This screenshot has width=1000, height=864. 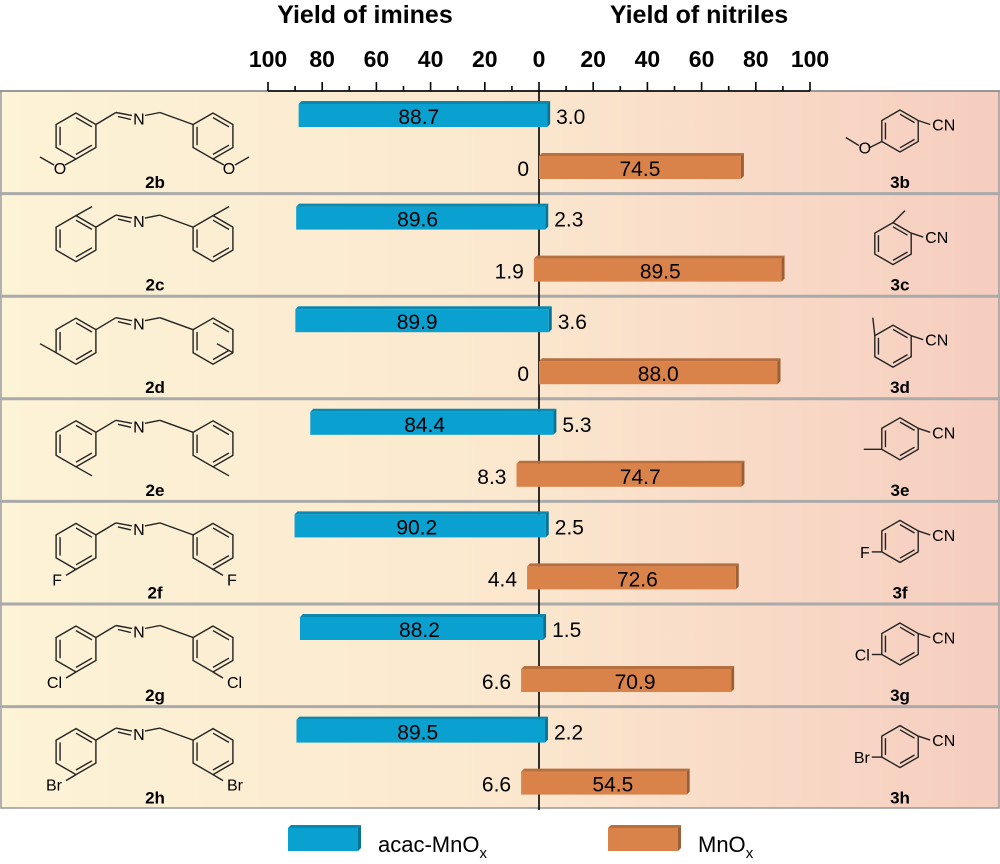 What do you see at coordinates (432, 847) in the screenshot?
I see `legend-label-acac: acac-MnOx` at bounding box center [432, 847].